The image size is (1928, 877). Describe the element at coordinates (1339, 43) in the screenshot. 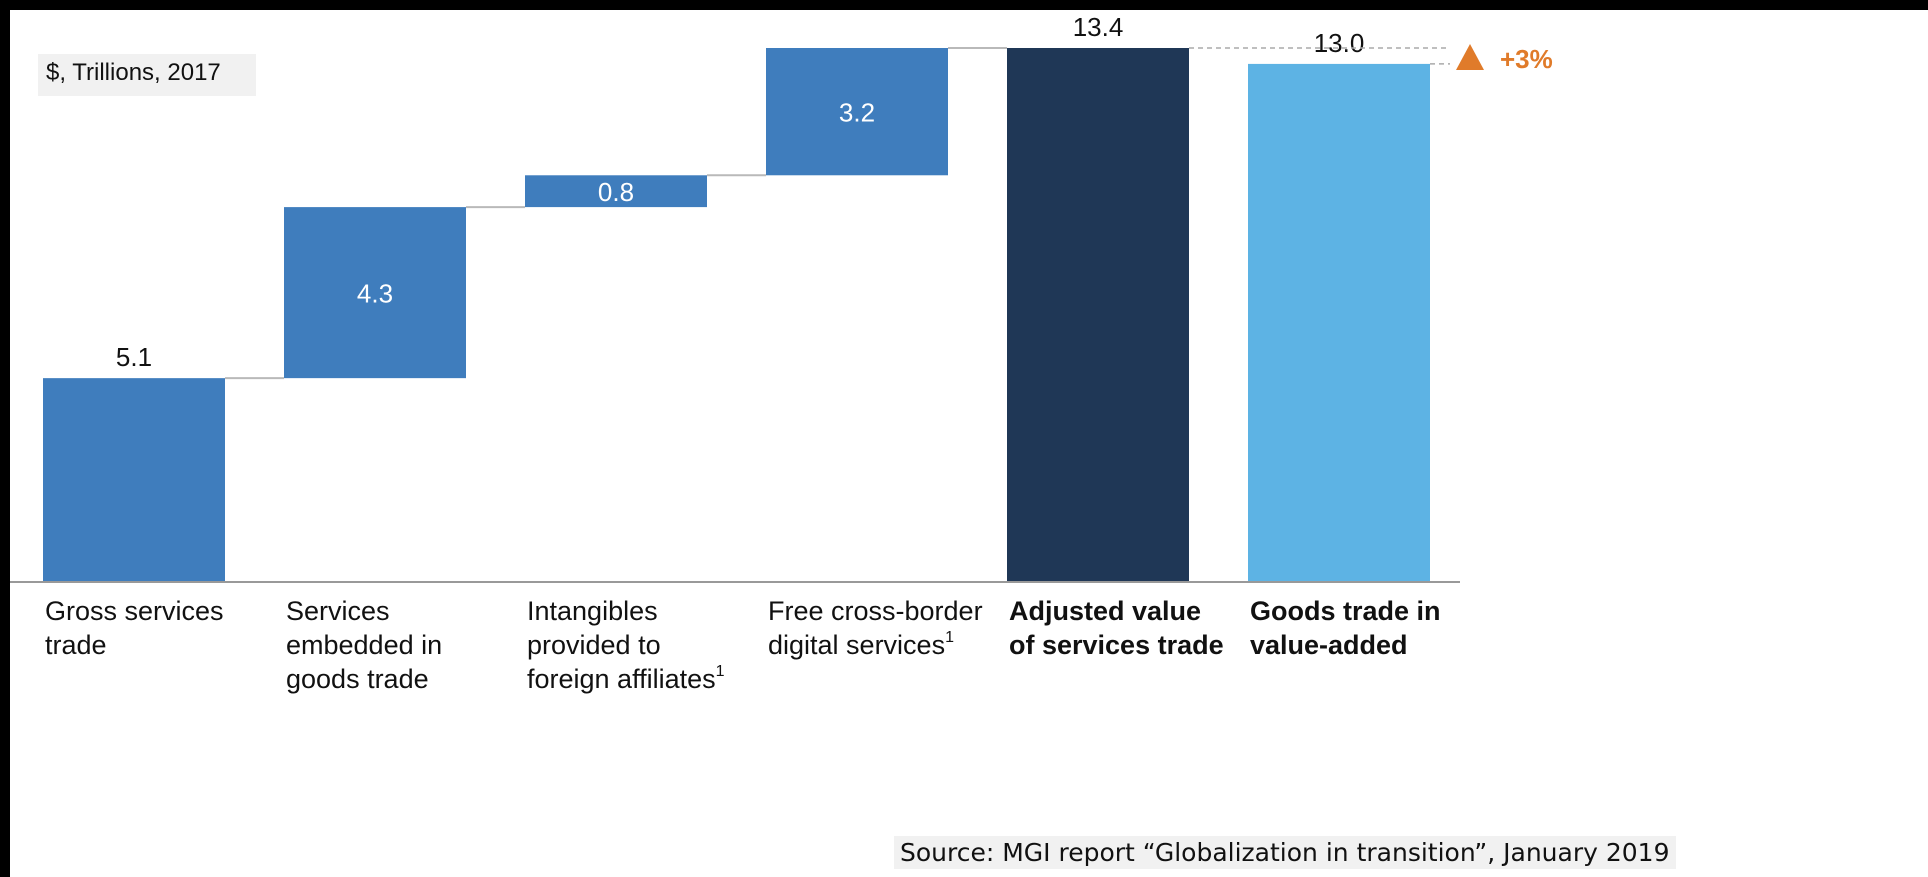

I see `bar-value-label: 13.0` at that location.